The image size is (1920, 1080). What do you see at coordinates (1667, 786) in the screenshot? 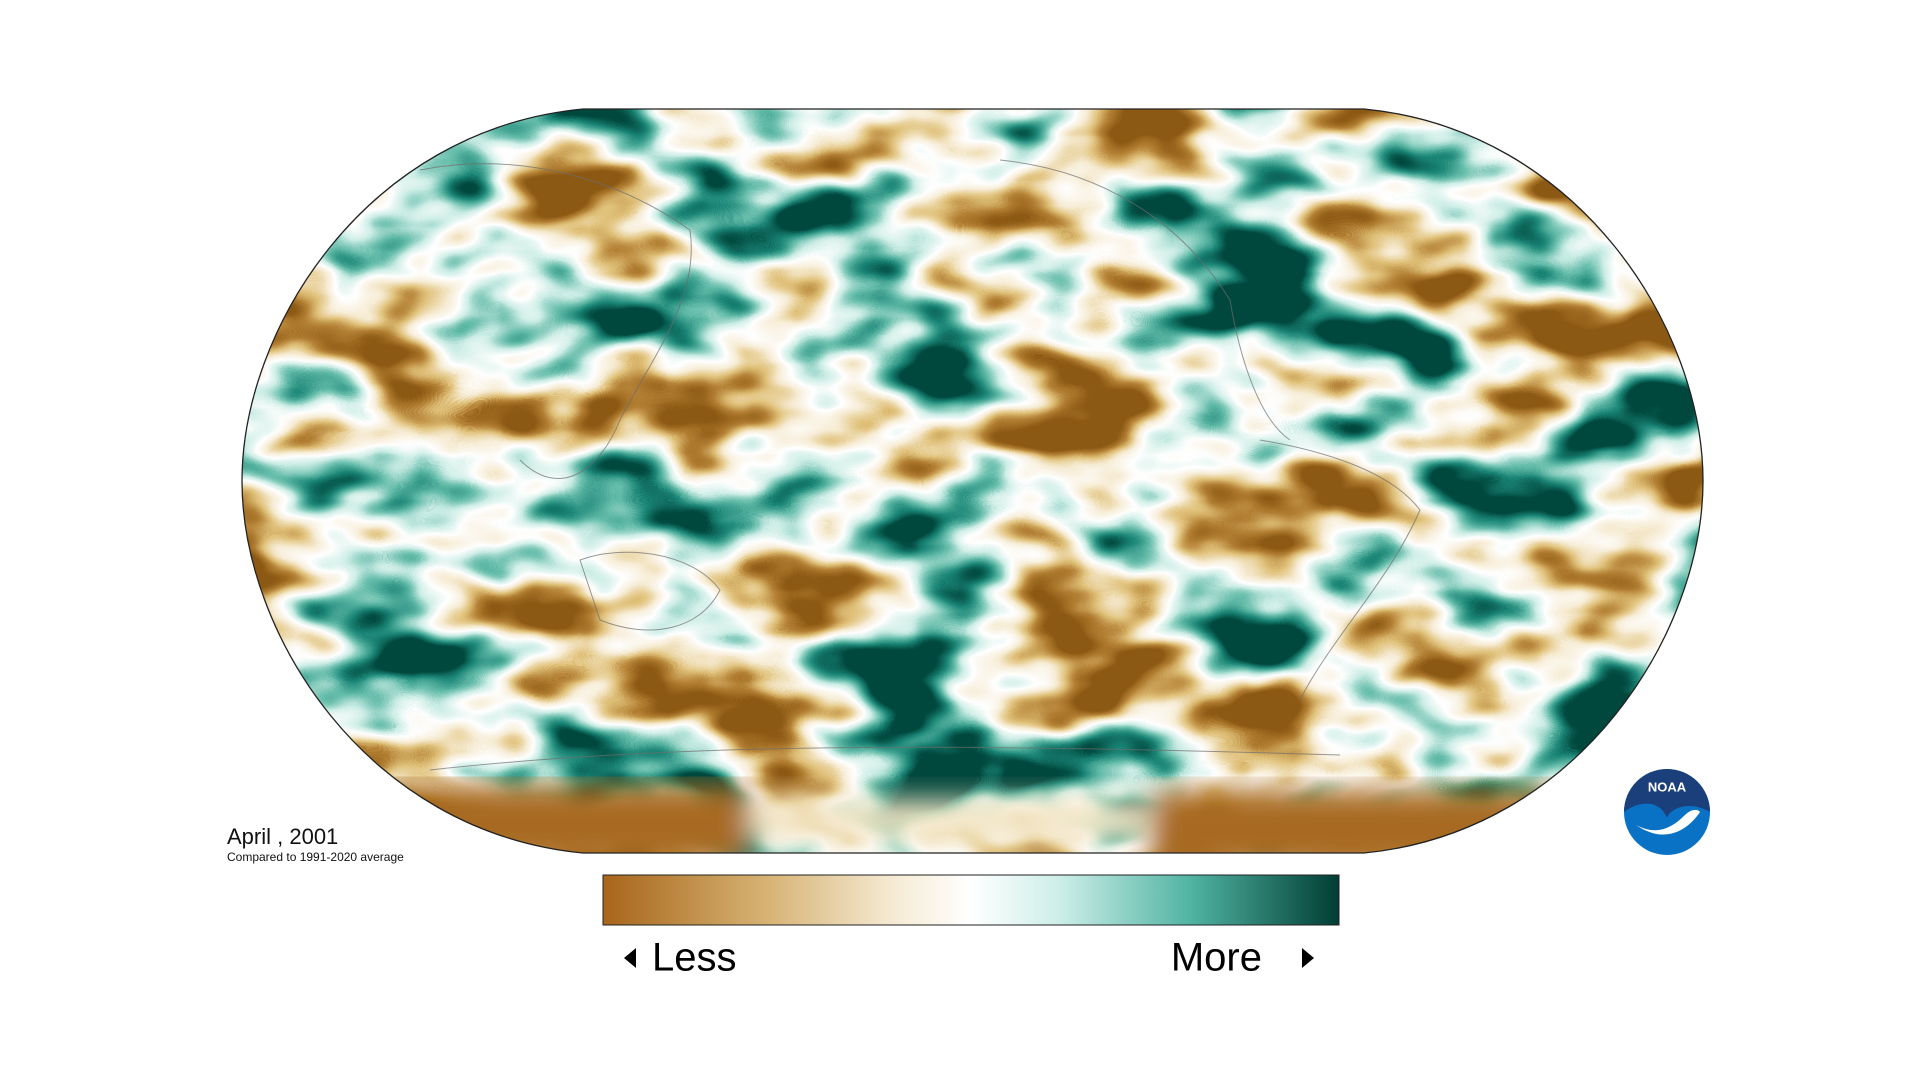
I see `logo-text: NOAA` at bounding box center [1667, 786].